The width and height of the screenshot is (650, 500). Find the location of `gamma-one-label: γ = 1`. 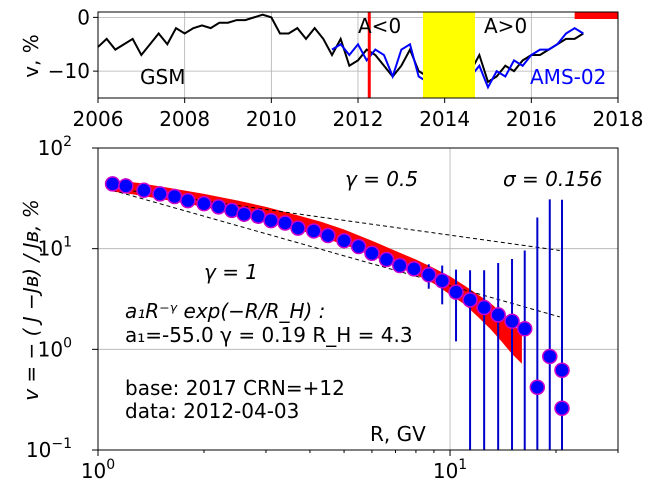

gamma-one-label: γ = 1 is located at coordinates (231, 272).